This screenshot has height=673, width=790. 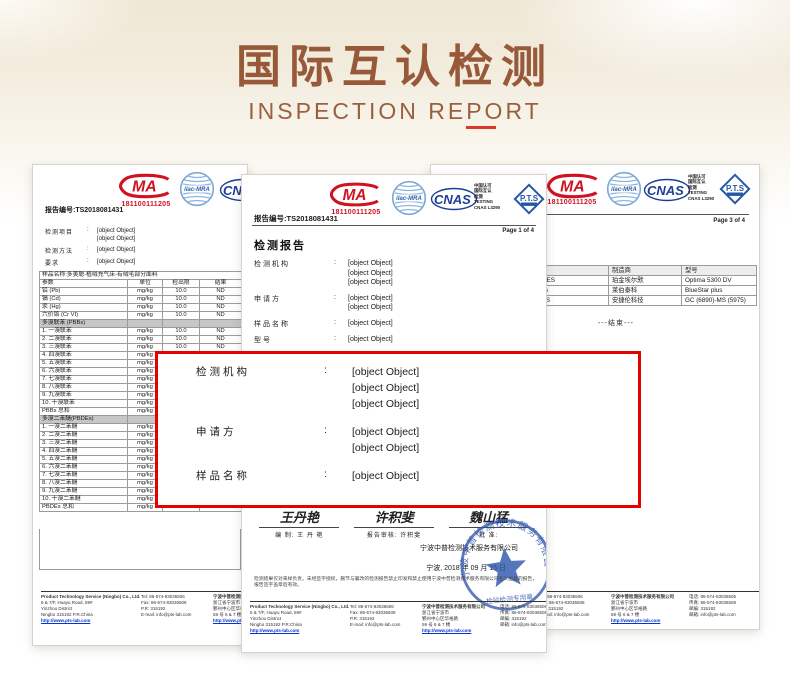 What do you see at coordinates (272, 264) in the screenshot?
I see `field-label: 检测机构` at bounding box center [272, 264].